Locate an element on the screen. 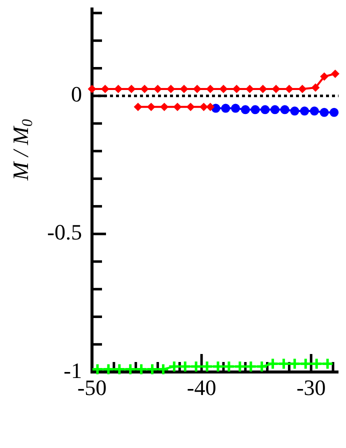 The image size is (346, 448). y-tick-label: 0 is located at coordinates (76, 94).